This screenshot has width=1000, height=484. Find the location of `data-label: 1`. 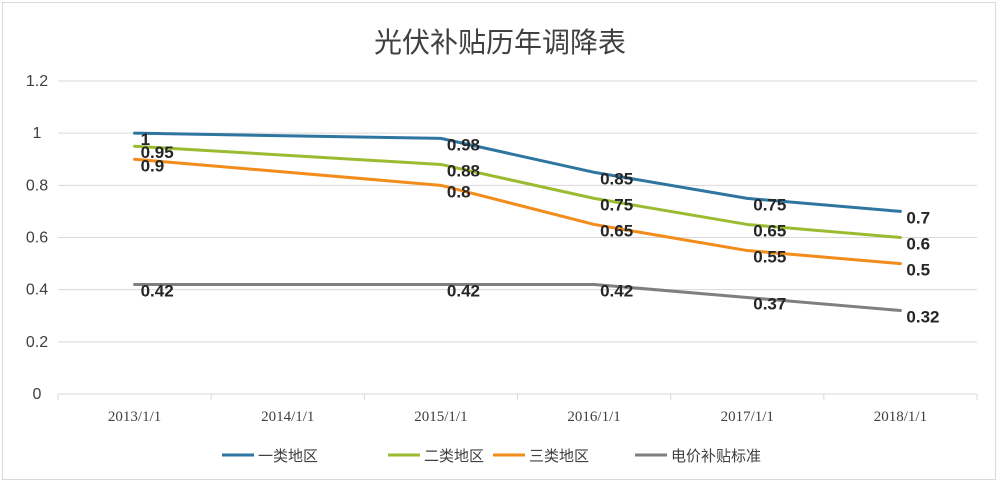

data-label: 1 is located at coordinates (145, 139).